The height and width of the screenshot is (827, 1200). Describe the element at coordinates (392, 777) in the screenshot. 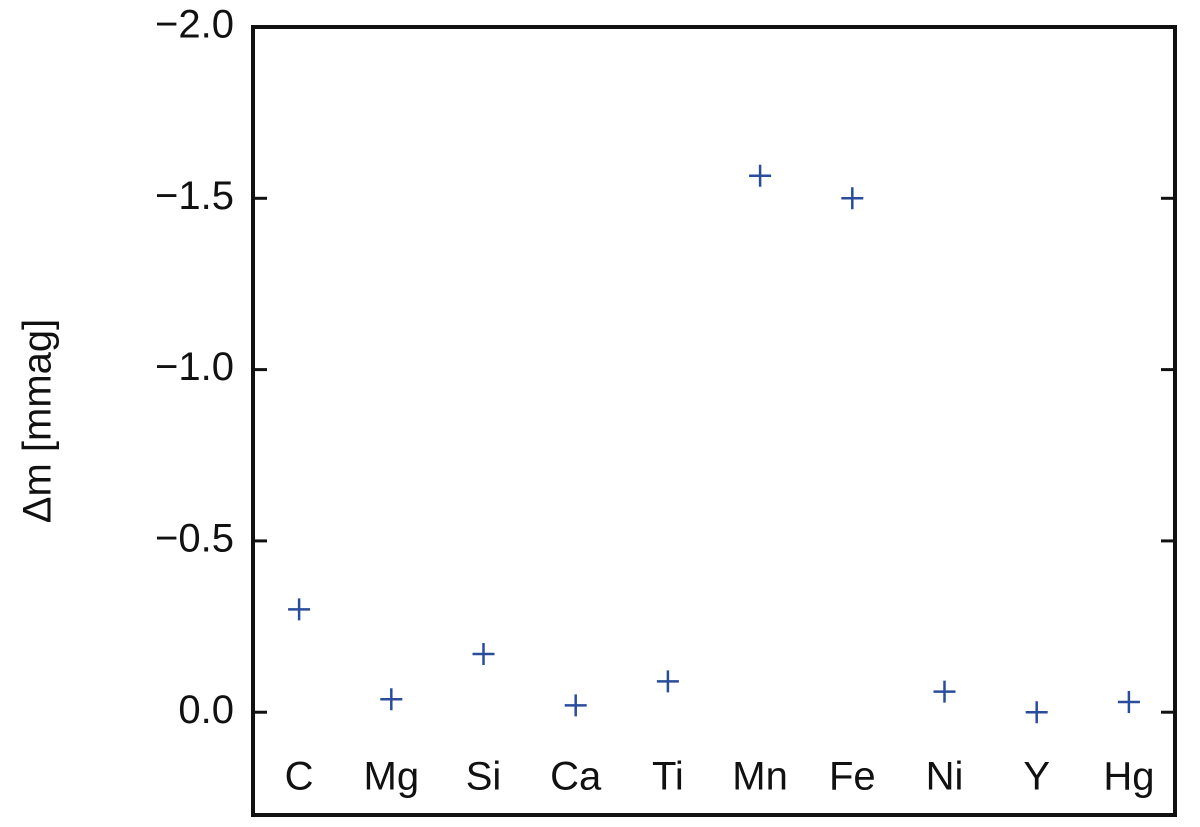

I see `x-tick-label: Mg` at that location.